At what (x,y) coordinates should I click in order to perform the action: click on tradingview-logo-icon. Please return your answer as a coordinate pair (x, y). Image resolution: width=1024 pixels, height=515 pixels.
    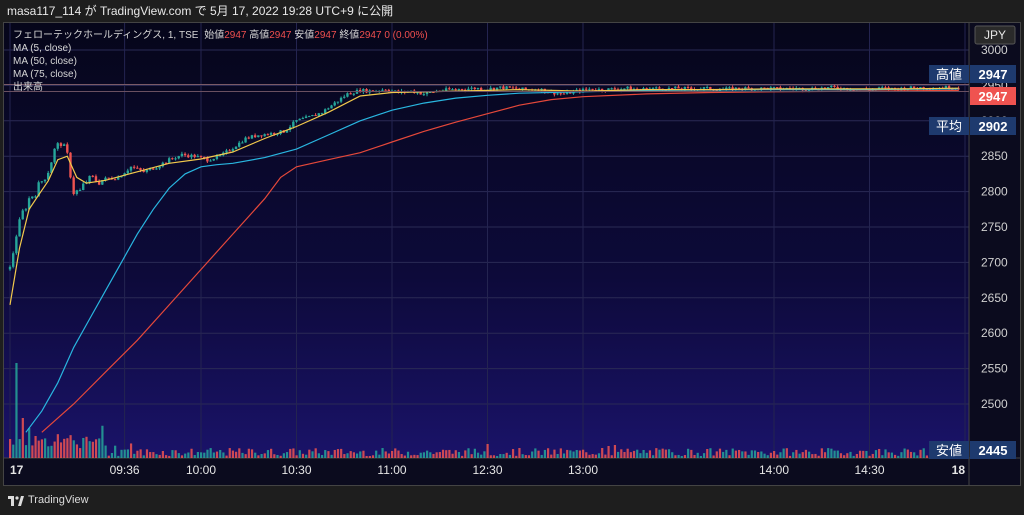
    Looking at the image, I should click on (16, 501).